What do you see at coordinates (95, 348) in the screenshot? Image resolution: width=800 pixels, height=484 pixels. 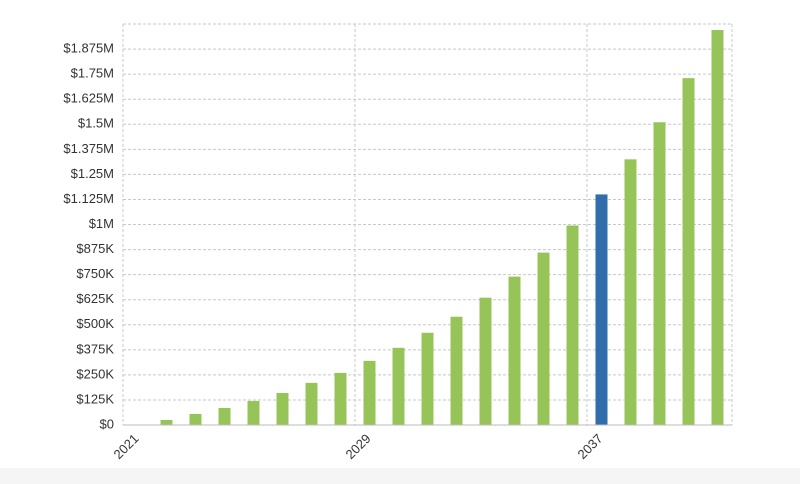 I see `y-tick-label: $375K` at bounding box center [95, 348].